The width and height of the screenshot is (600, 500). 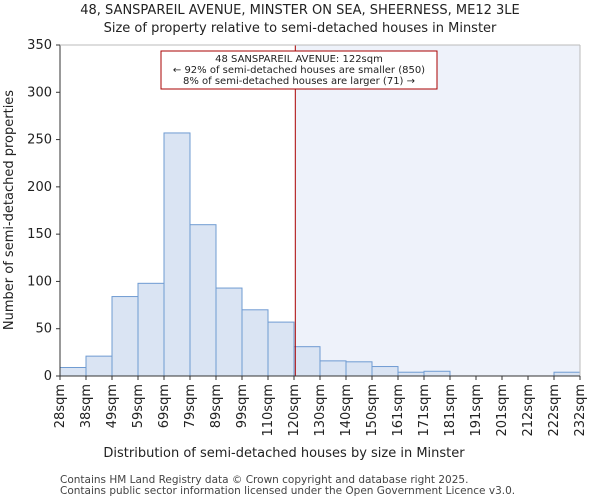 I want to click on y-tick-label: 150, so click(x=39, y=234).